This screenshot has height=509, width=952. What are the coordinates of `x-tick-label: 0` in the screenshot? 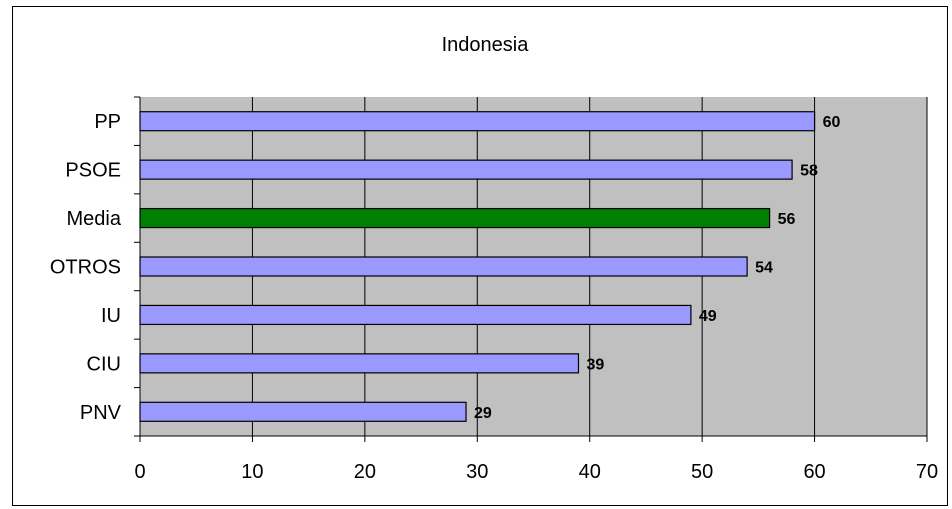 It's located at (139, 472).